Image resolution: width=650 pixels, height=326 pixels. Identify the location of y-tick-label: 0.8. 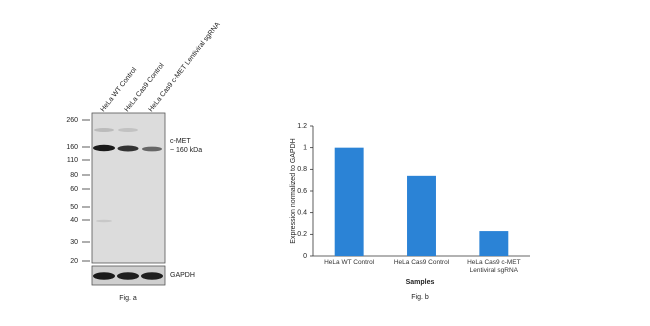
(302, 169).